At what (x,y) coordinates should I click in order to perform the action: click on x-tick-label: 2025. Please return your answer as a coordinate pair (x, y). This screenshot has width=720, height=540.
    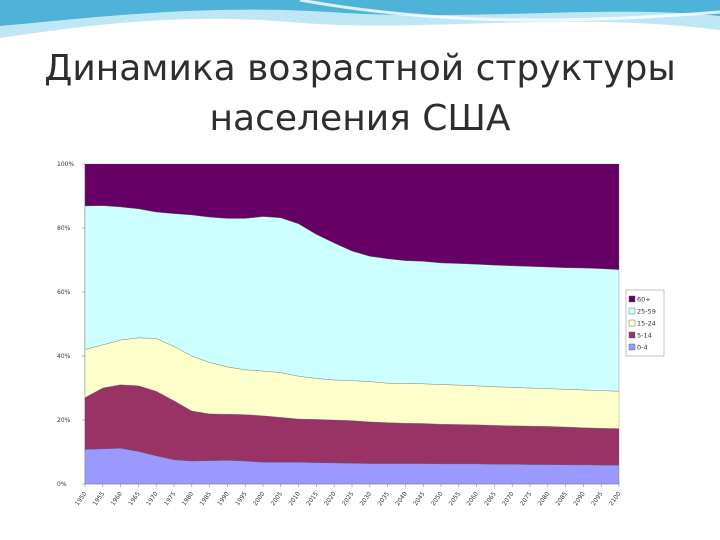
    Looking at the image, I should click on (348, 498).